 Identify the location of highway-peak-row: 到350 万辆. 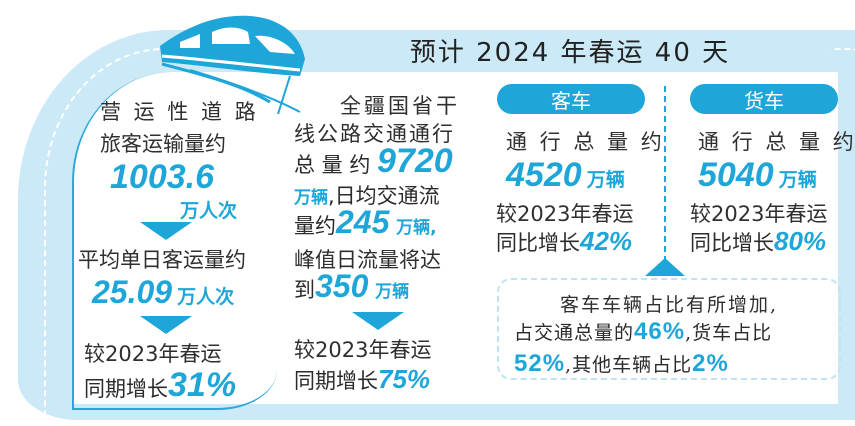
(351, 286).